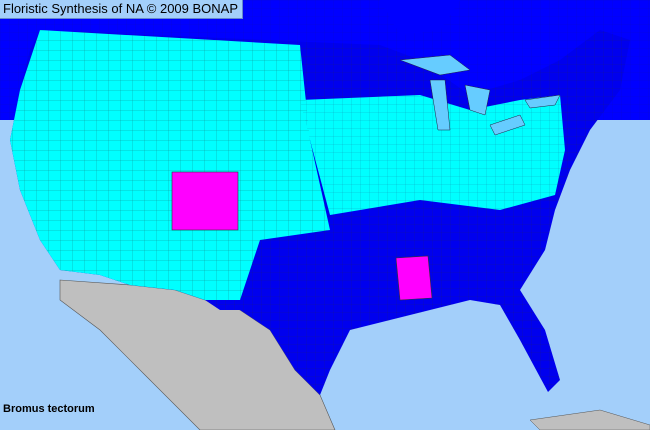  What do you see at coordinates (480, 95) in the screenshot?
I see `great-lakes` at bounding box center [480, 95].